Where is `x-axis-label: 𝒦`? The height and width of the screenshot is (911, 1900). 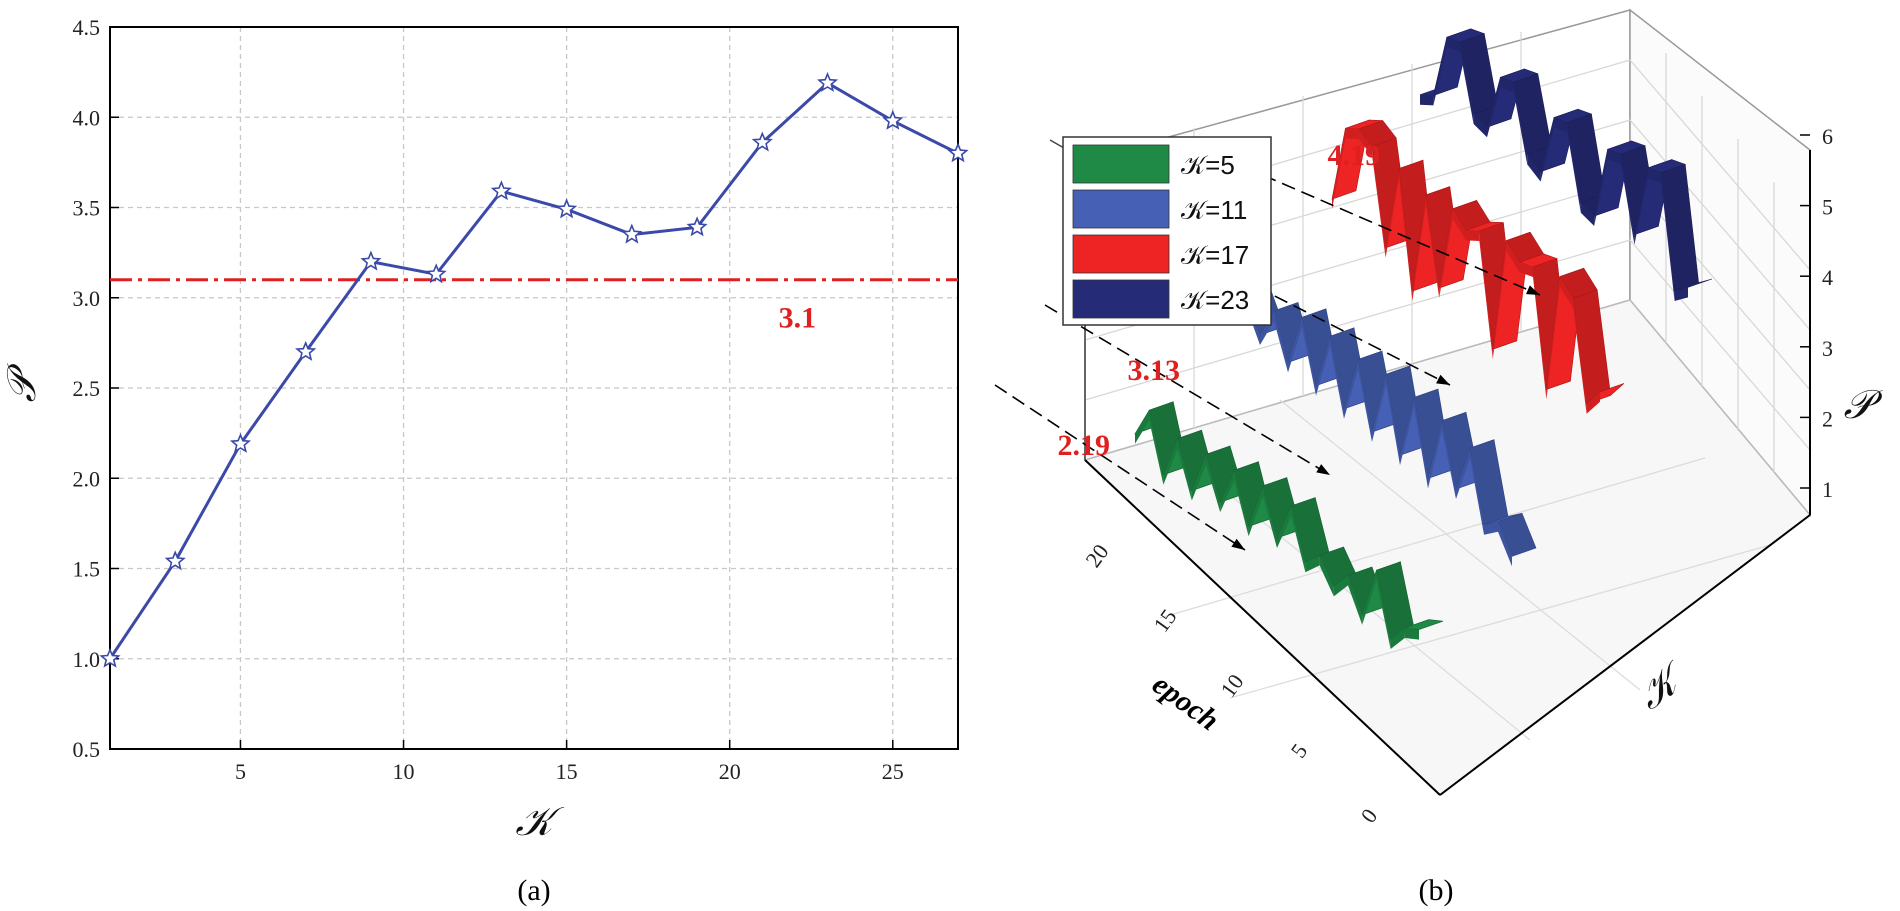 x-axis-label: 𝒦 is located at coordinates (539, 822).